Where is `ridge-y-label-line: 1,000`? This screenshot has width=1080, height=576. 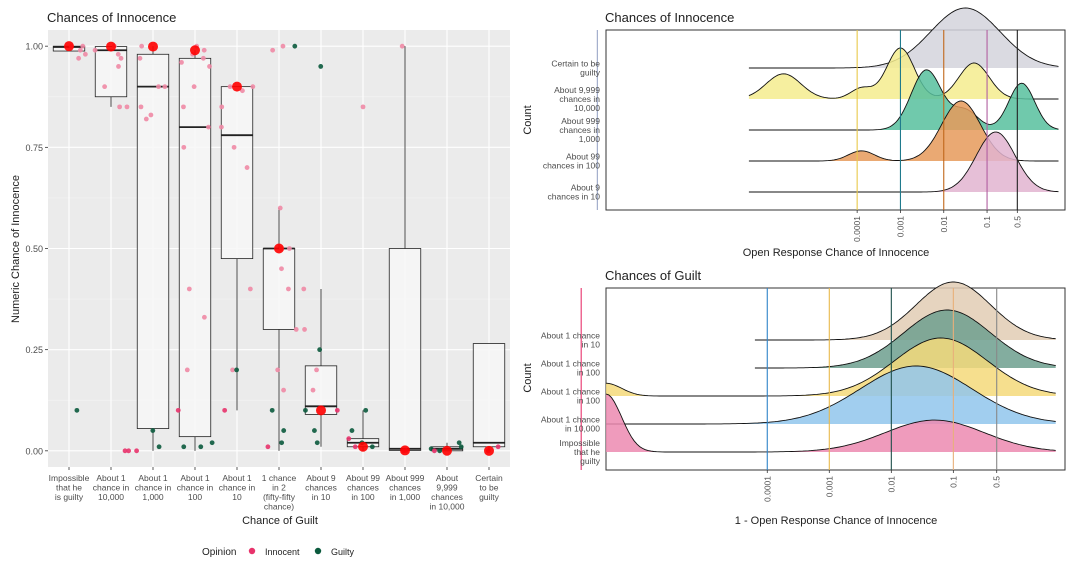
ridge-y-label-line: 1,000 is located at coordinates (590, 139).